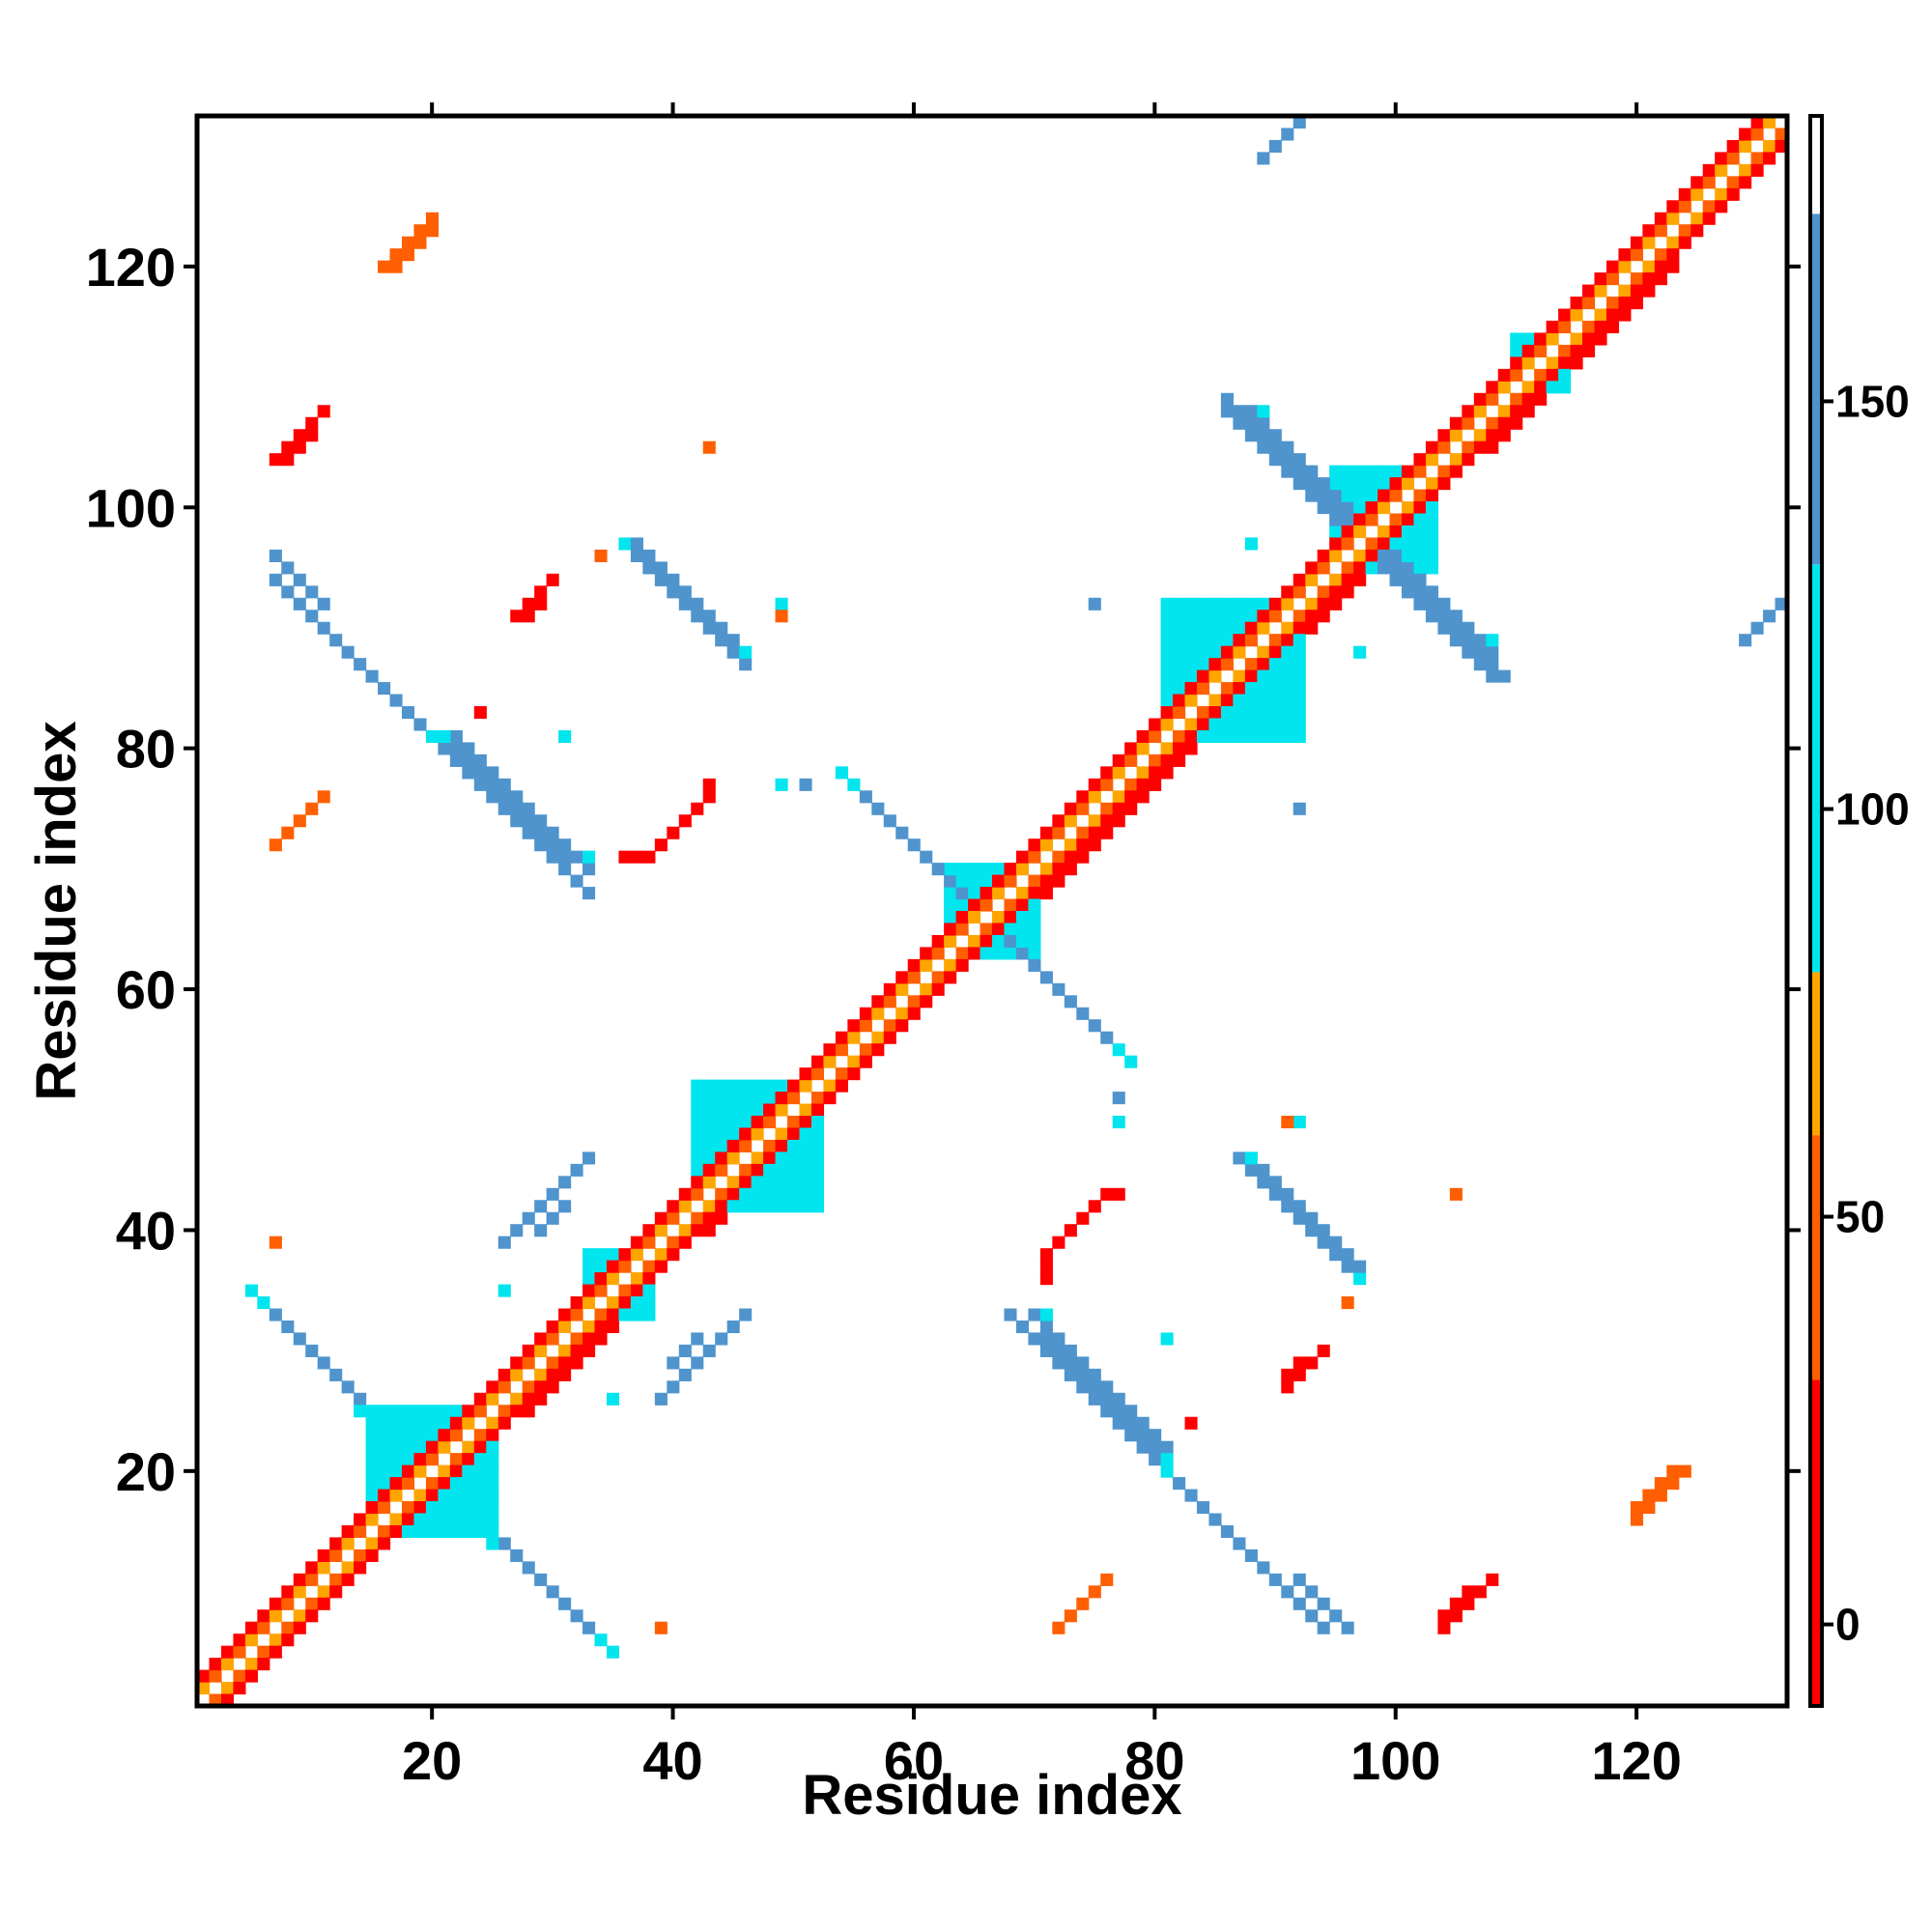 The height and width of the screenshot is (1932, 1932). I want to click on x-tick-label: 40, so click(672, 1760).